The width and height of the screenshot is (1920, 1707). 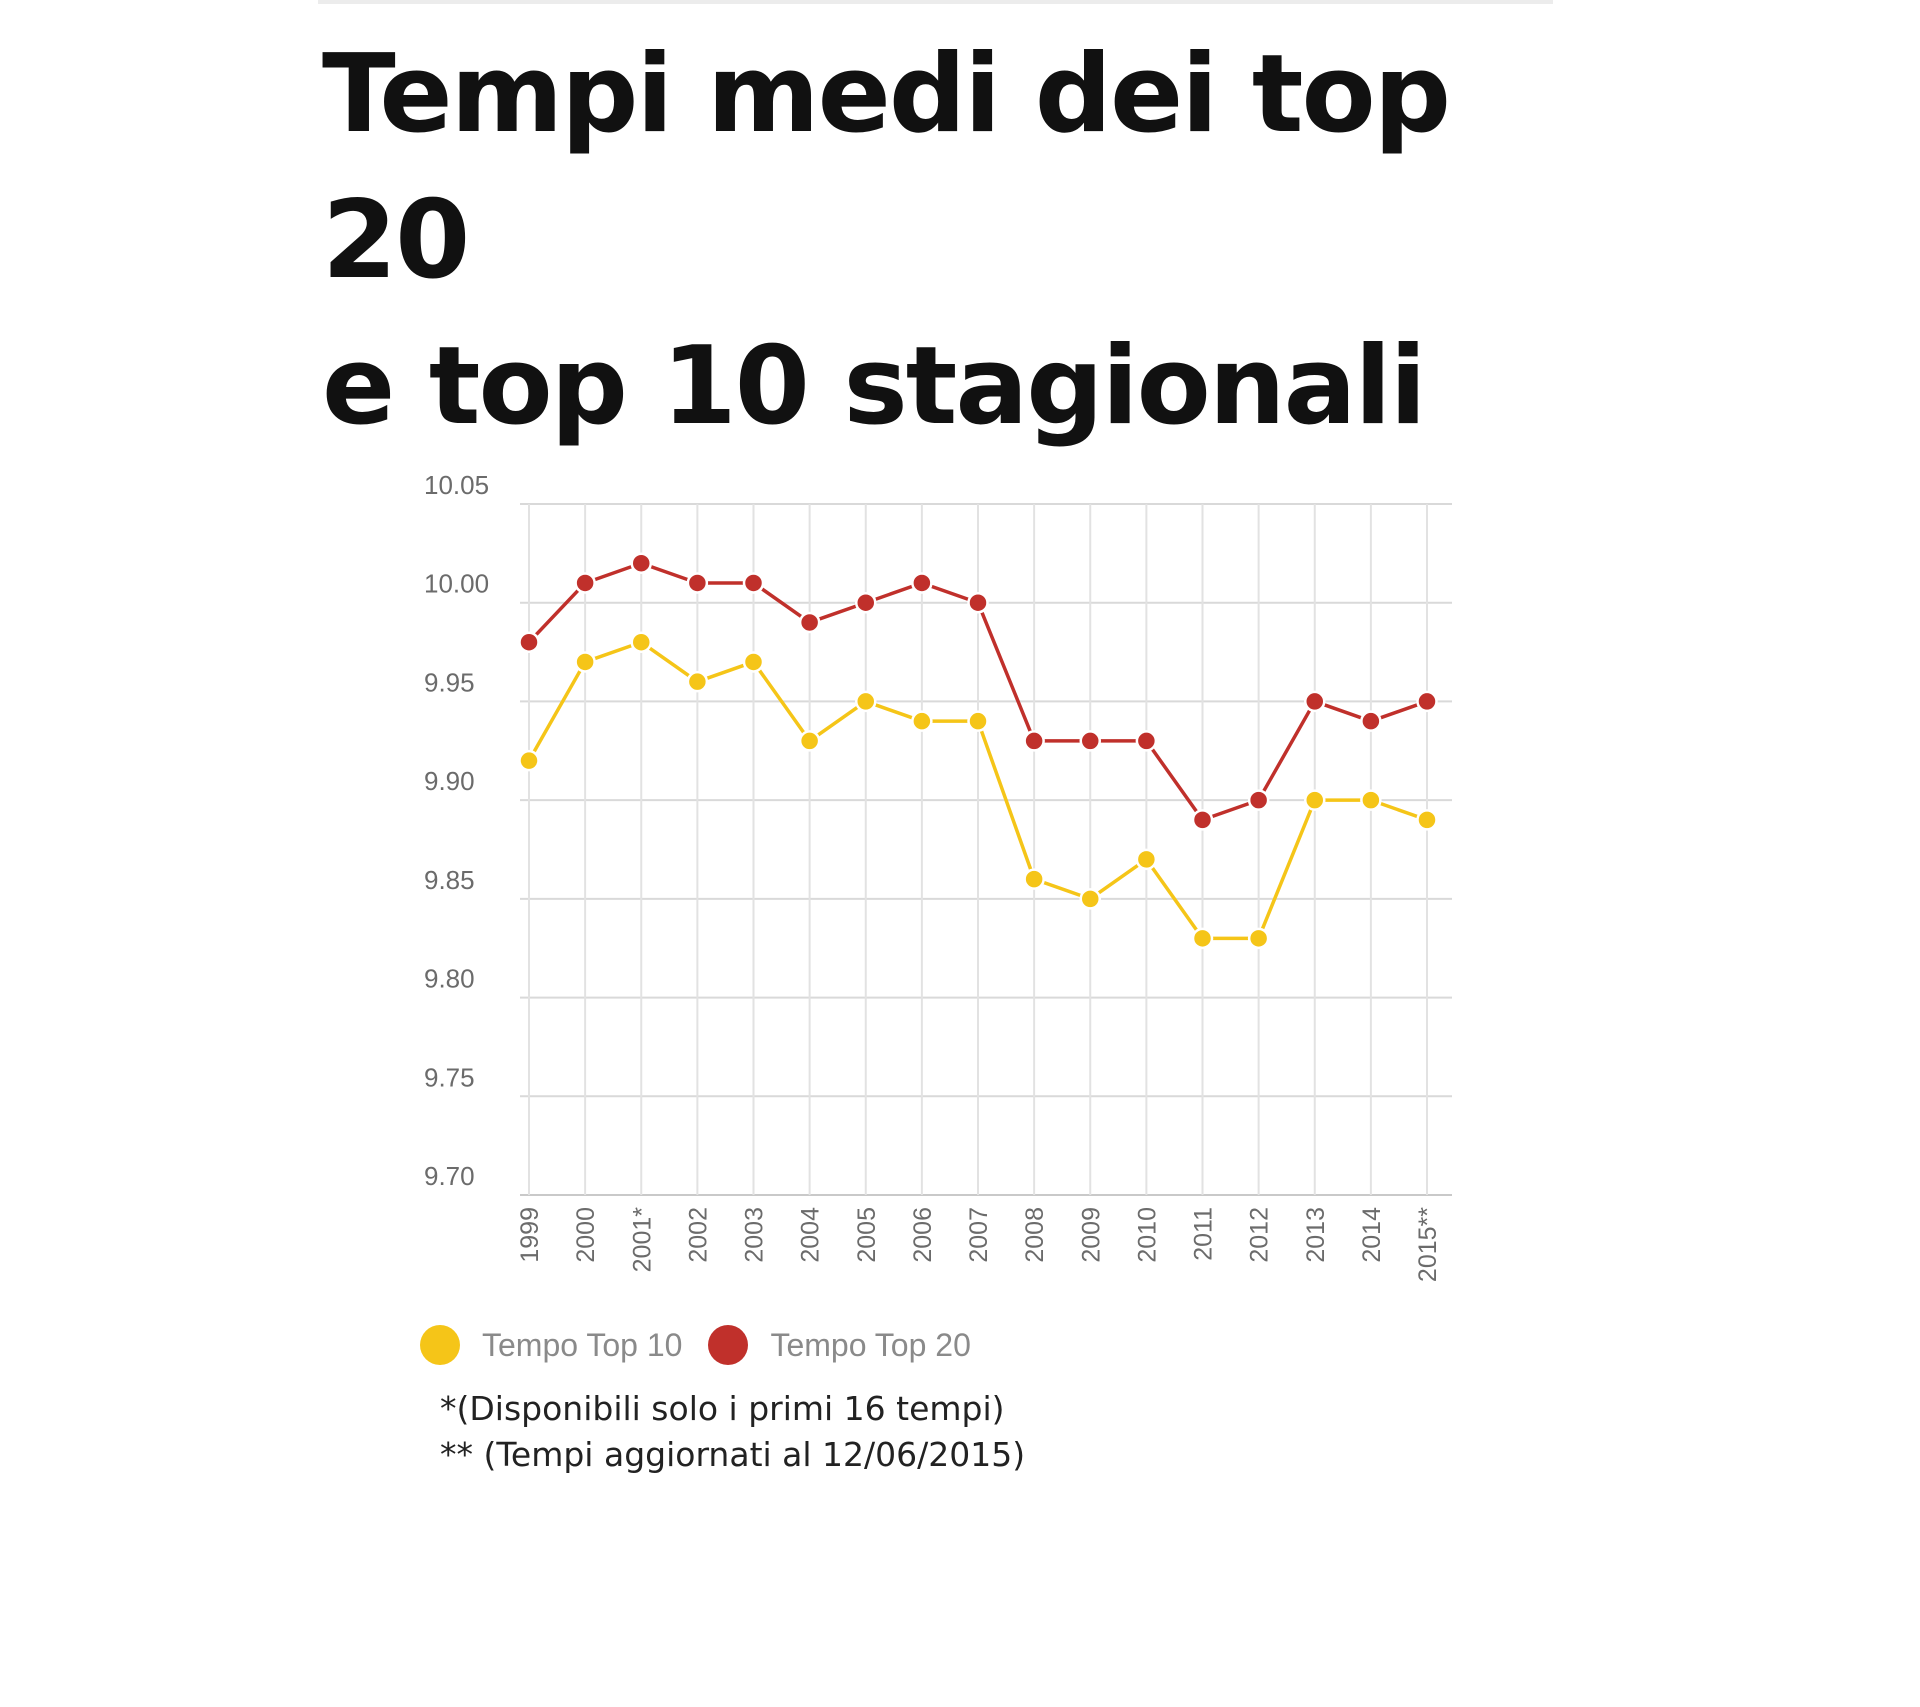 What do you see at coordinates (1260, 1235) in the screenshot?
I see `x-tick-label: 2012` at bounding box center [1260, 1235].